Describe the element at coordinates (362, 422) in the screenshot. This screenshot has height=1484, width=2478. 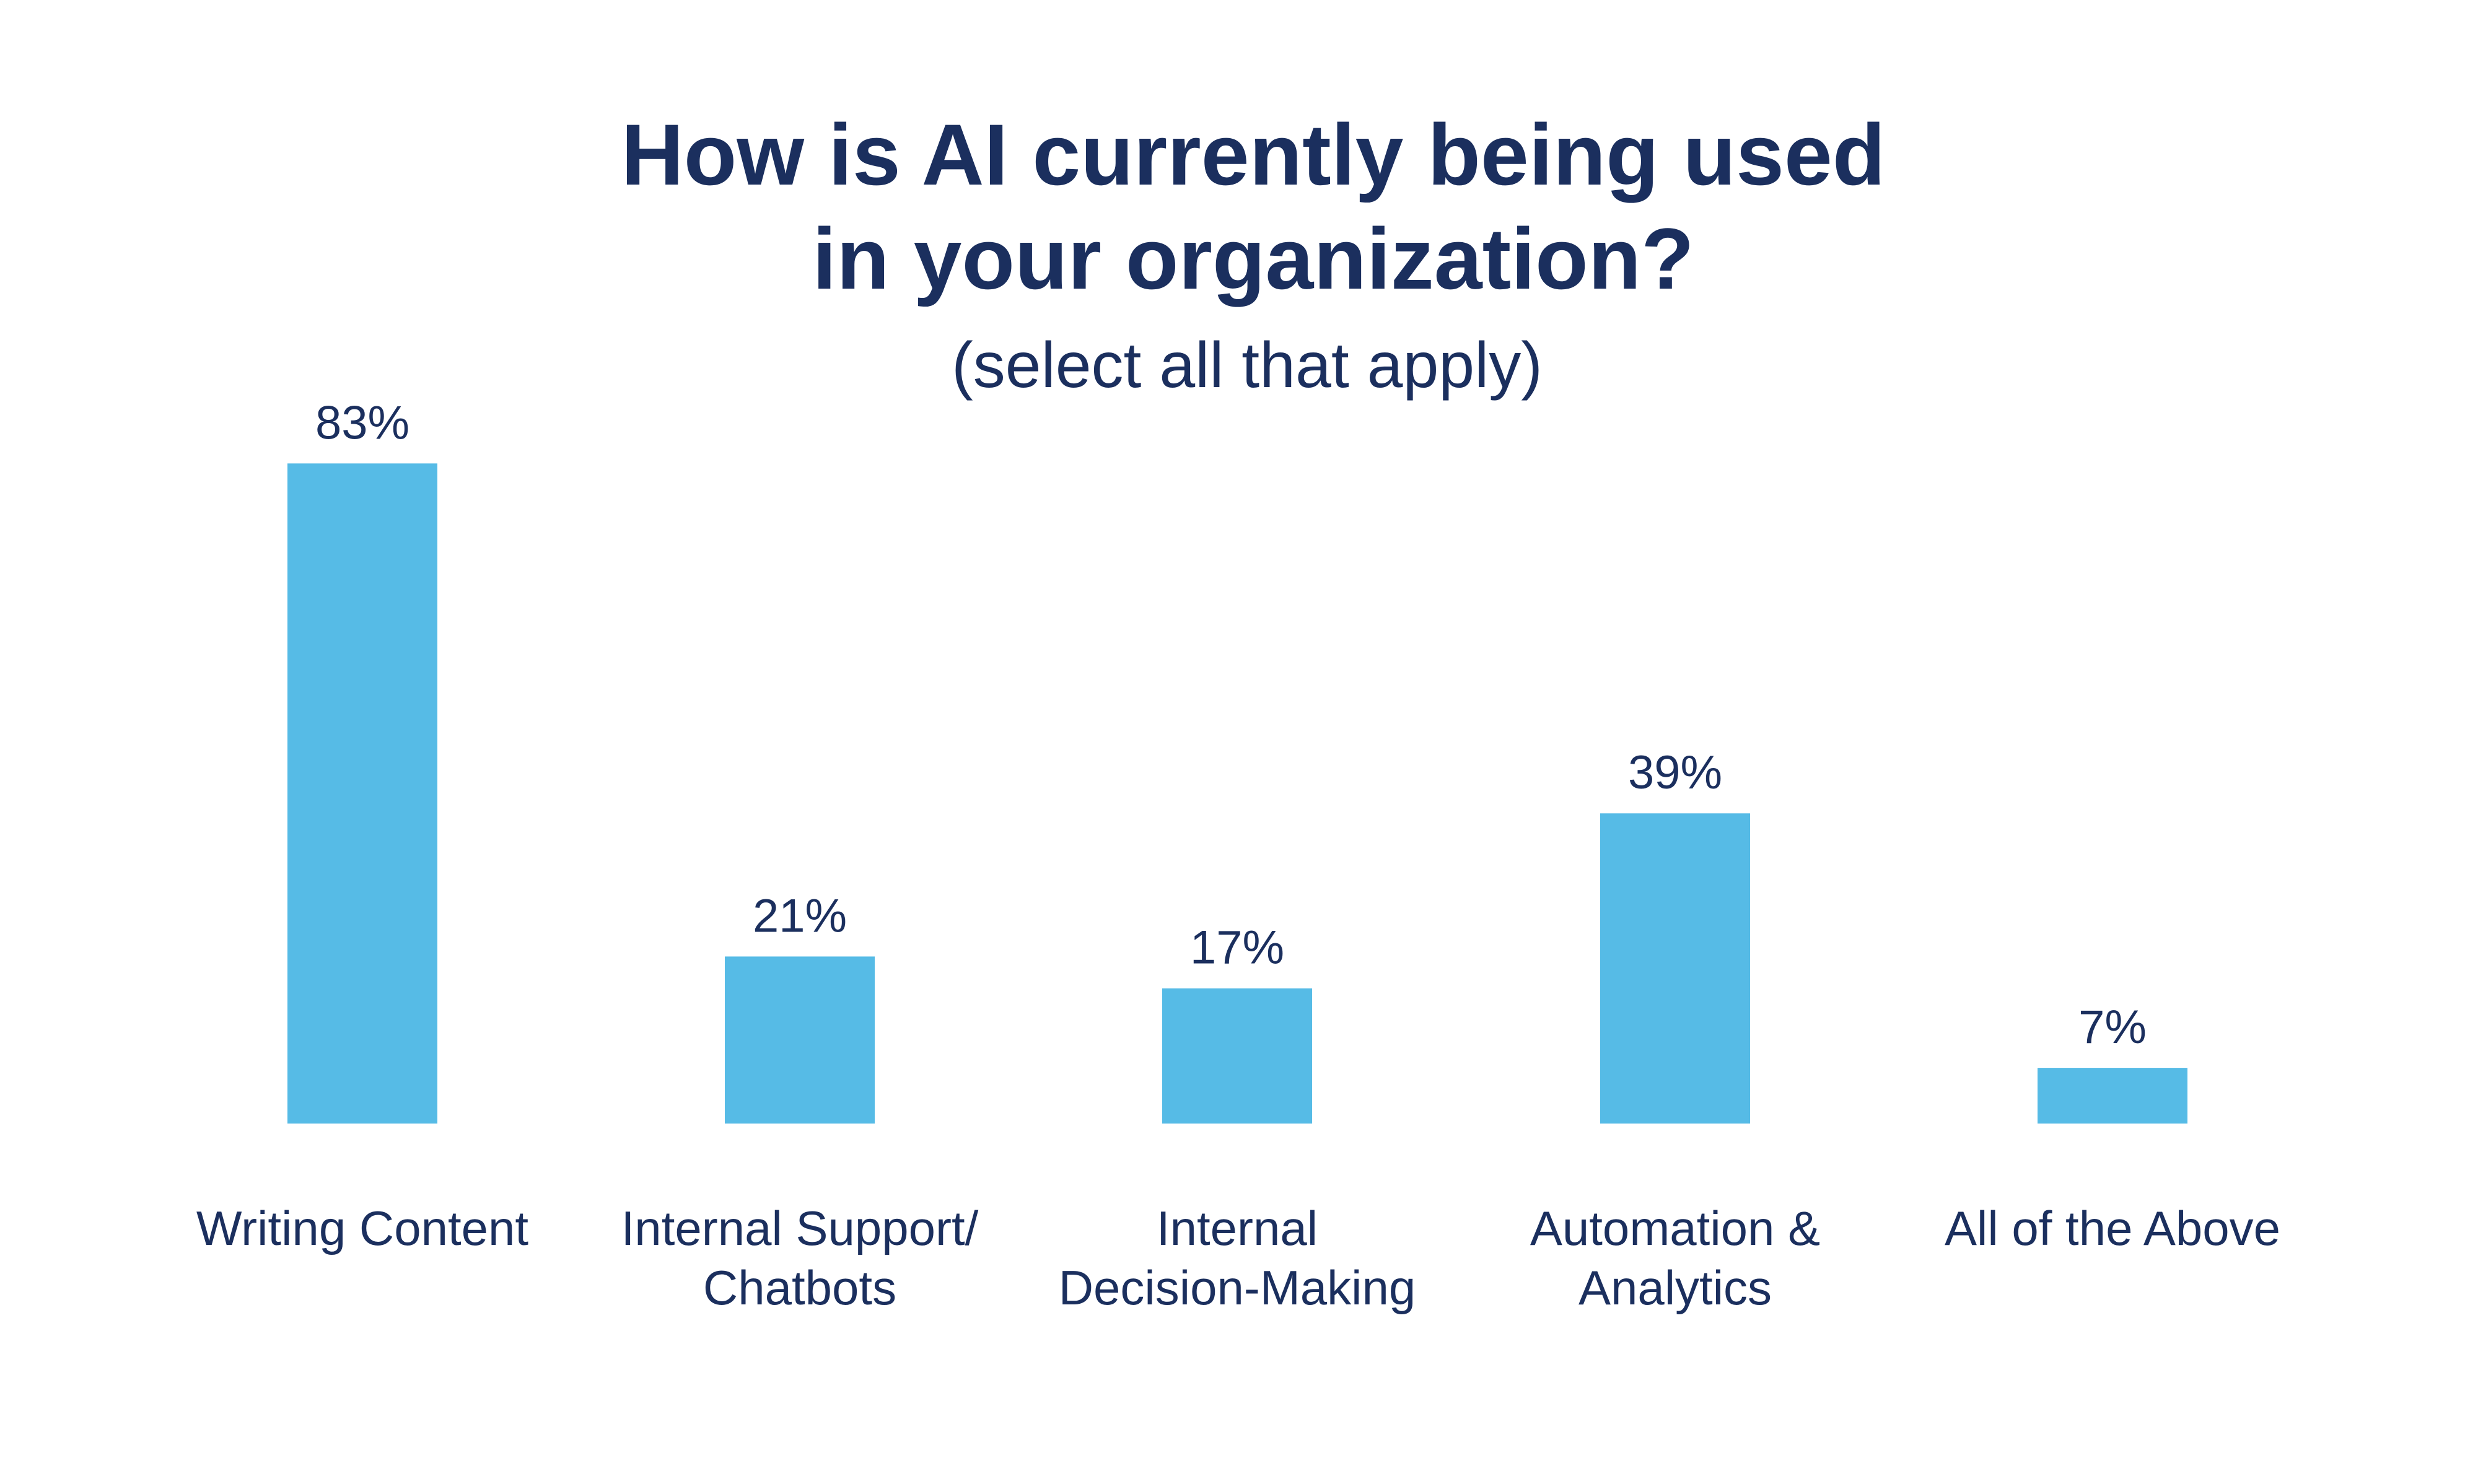
I see `value-label: 83%` at that location.